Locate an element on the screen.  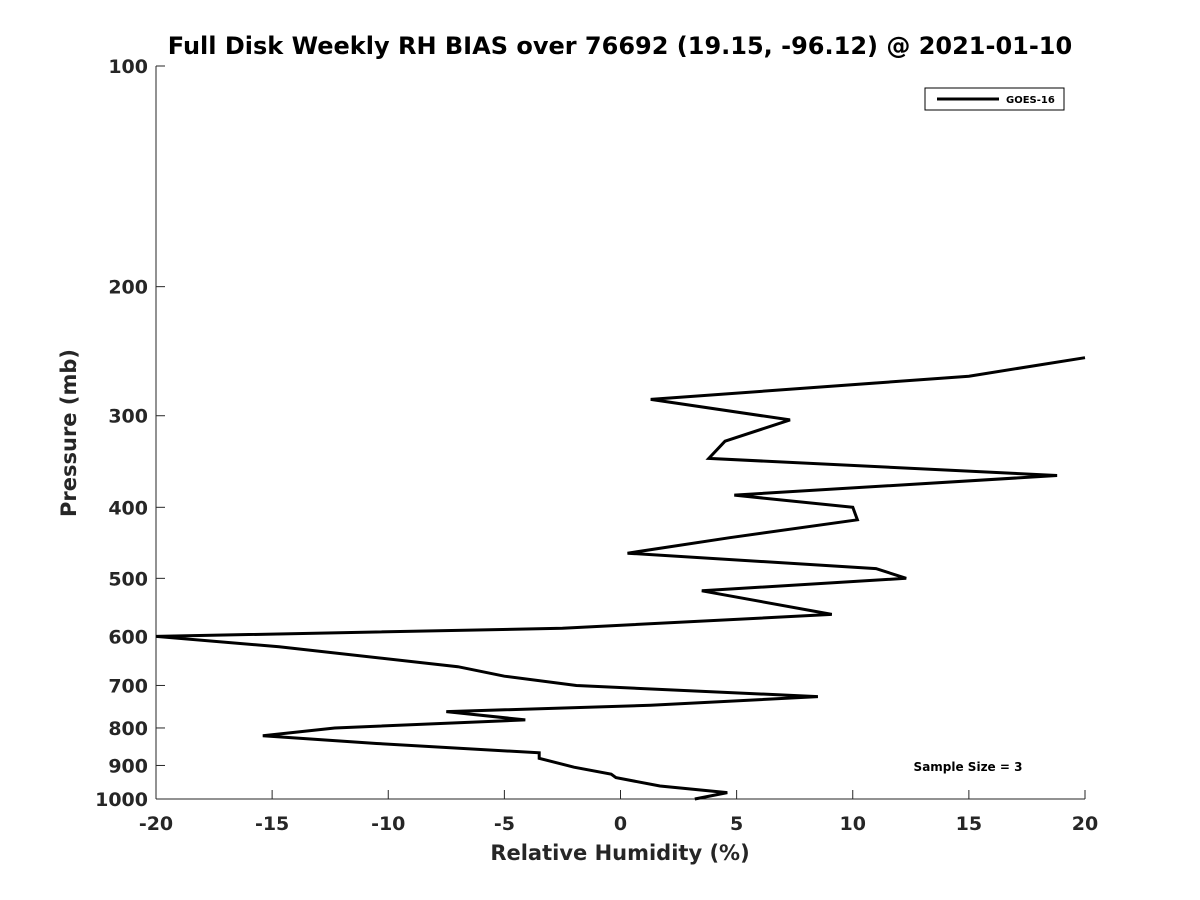
x-tick-label: 0 is located at coordinates (620, 824).